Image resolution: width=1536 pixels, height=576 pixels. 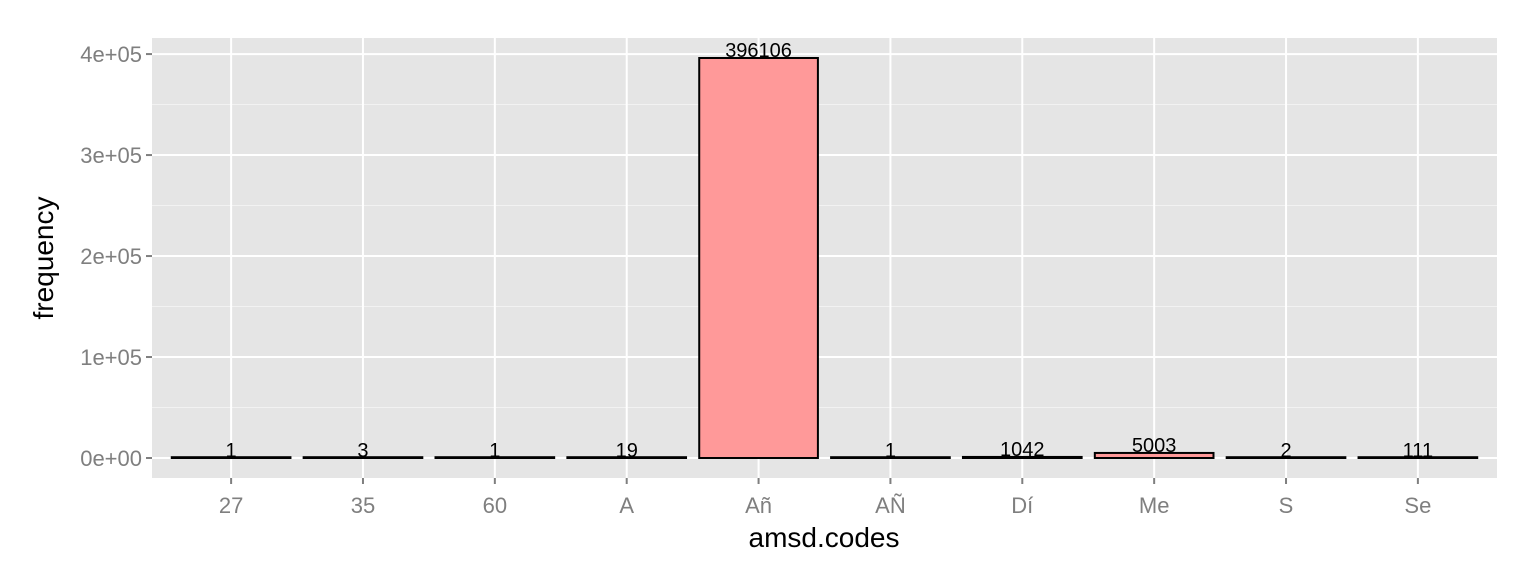 I want to click on y-tick-label: 0e+00, so click(x=111, y=458).